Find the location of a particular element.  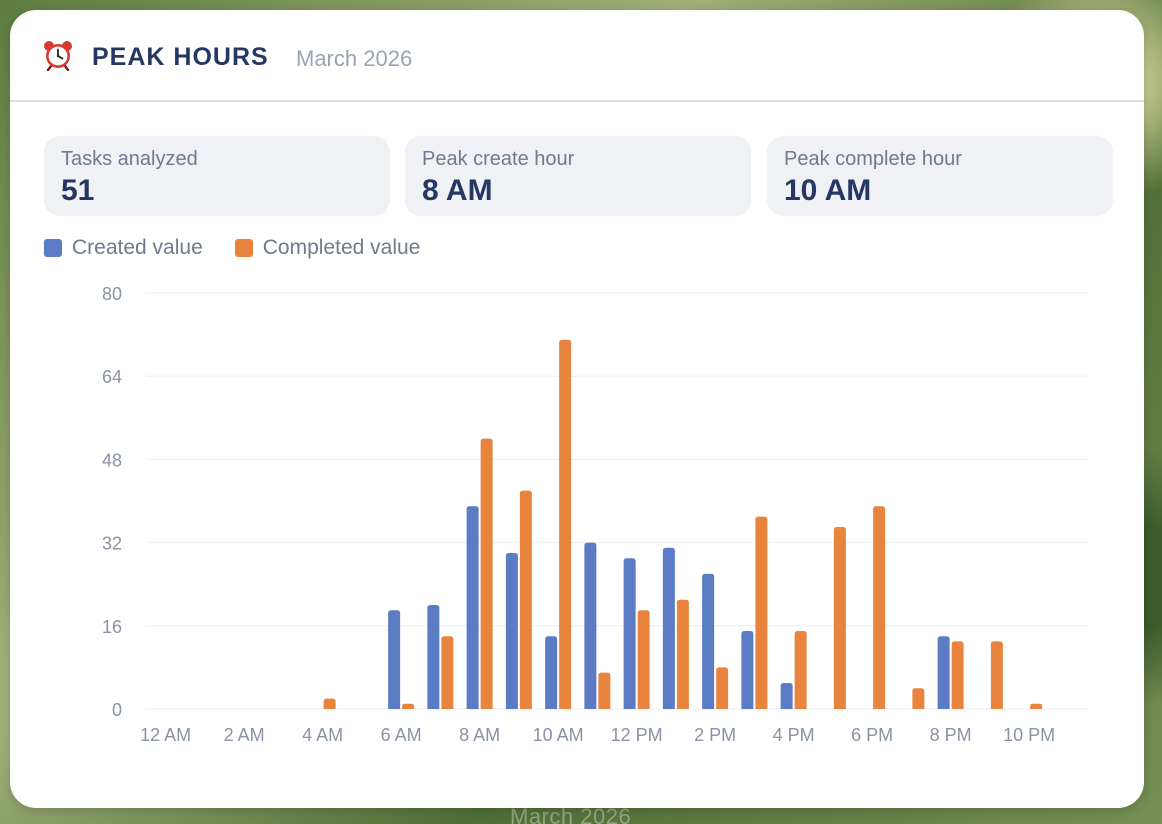

x-tick-label: 2 PM is located at coordinates (715, 735).